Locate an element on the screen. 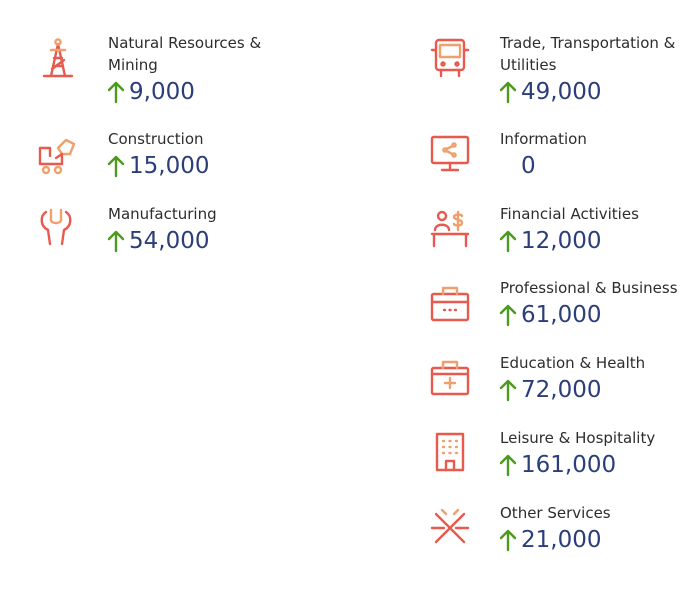 This screenshot has width=698, height=591. industry-value: 49,000 is located at coordinates (549, 92).